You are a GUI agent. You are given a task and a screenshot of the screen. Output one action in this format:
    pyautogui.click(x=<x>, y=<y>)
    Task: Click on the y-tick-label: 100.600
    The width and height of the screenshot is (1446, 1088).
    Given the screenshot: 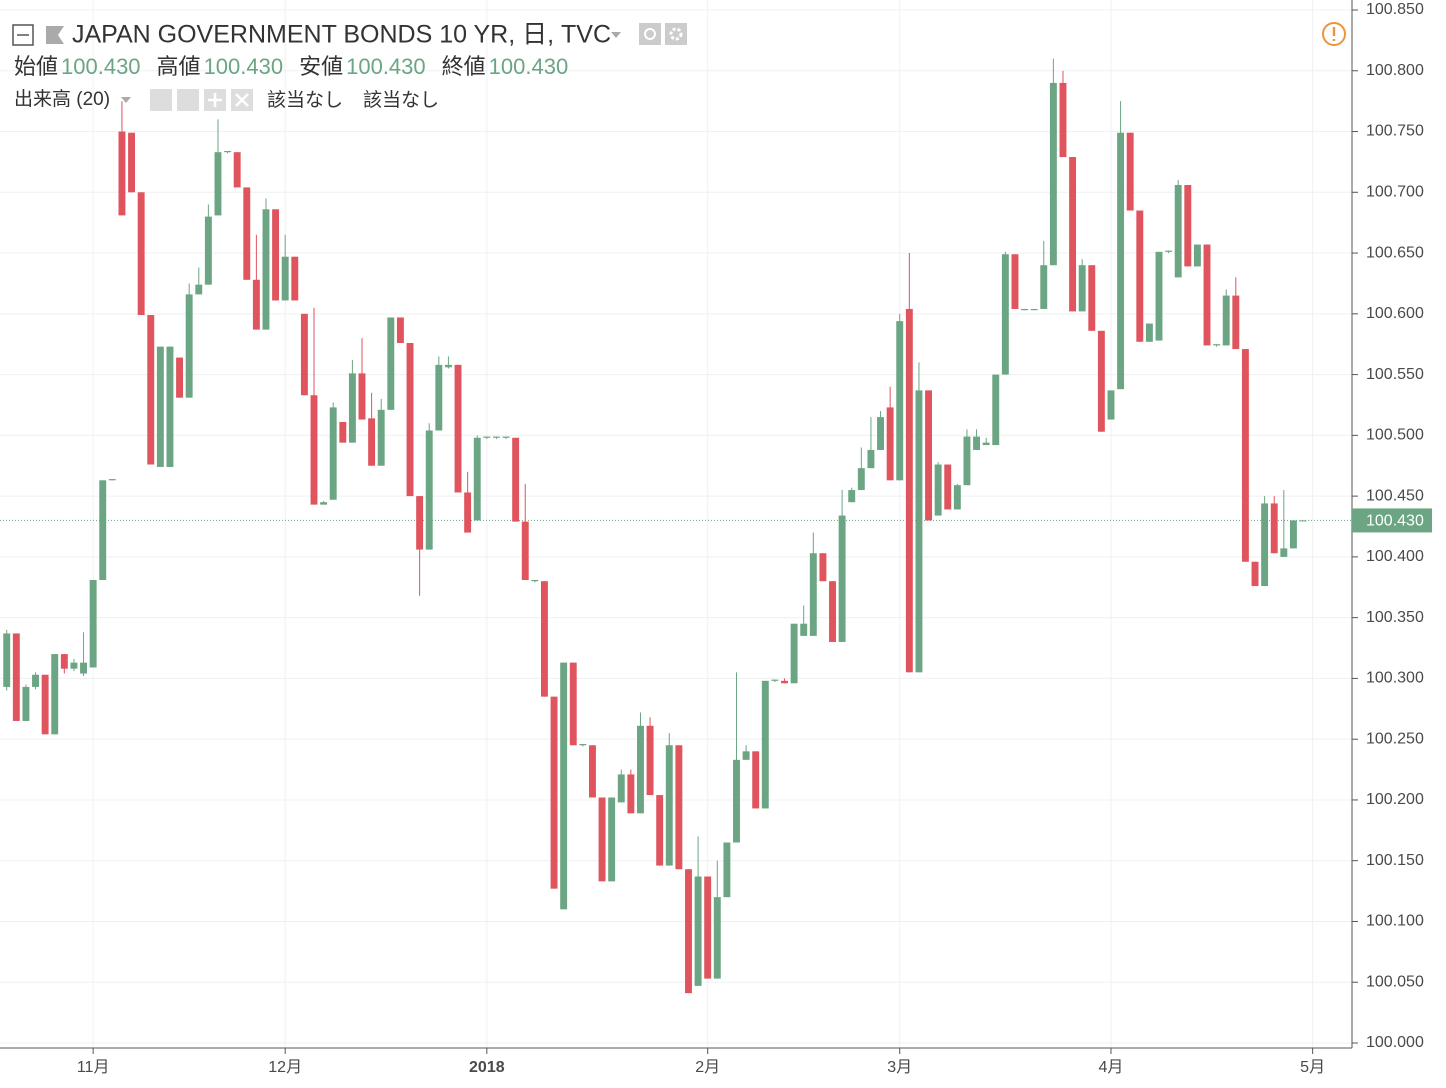 What is the action you would take?
    pyautogui.click(x=1395, y=313)
    